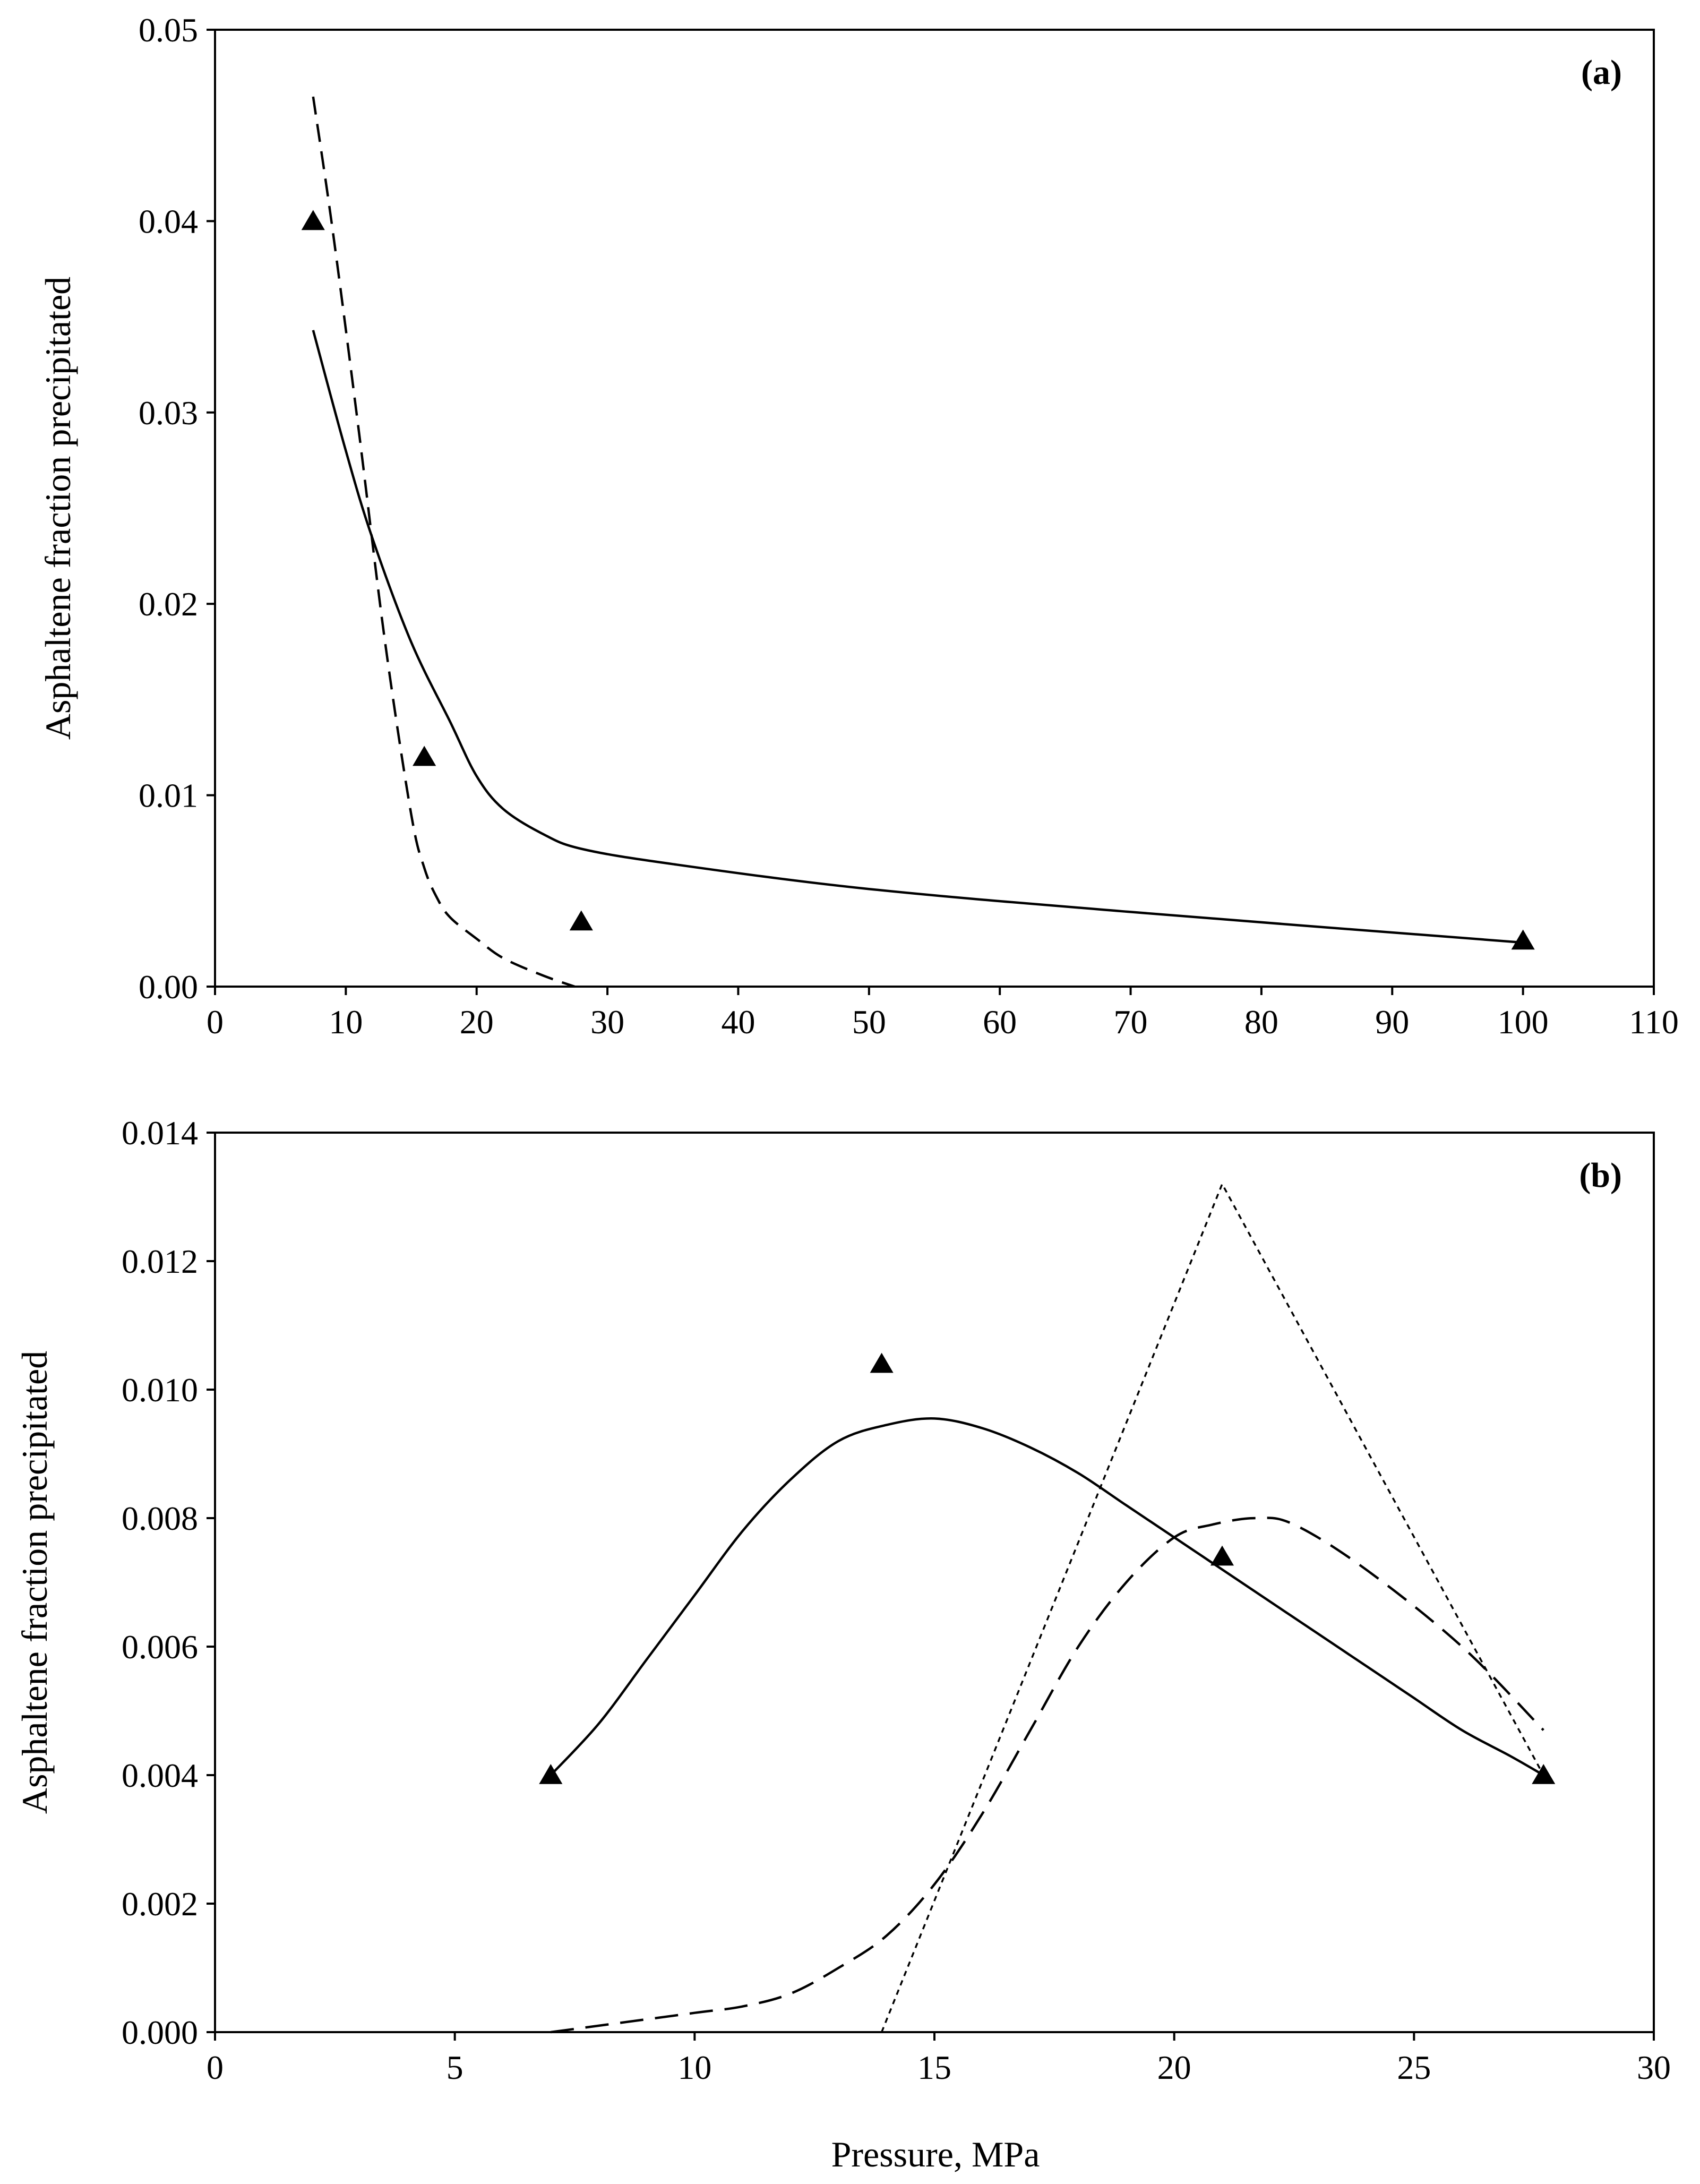 The image size is (1700, 2184). Describe the element at coordinates (943, 1014) in the screenshot. I see `panel-a-x-axis: 0 10 20 30 40 50 60 70 80 90 100 110` at that location.